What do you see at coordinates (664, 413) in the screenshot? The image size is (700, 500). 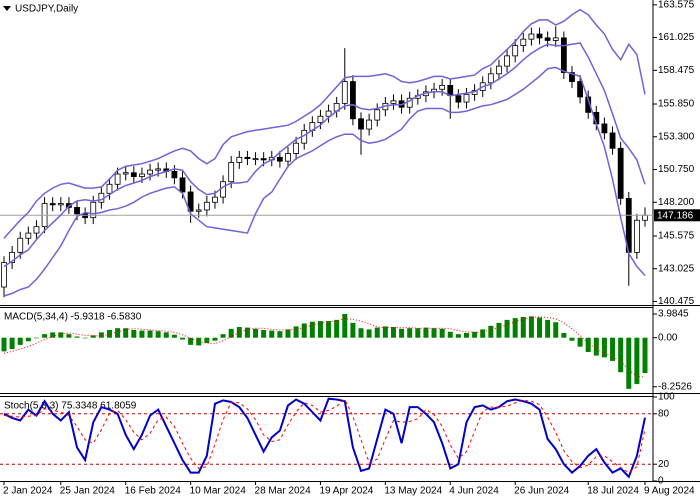 I see `y-tick-label: 80` at bounding box center [664, 413].